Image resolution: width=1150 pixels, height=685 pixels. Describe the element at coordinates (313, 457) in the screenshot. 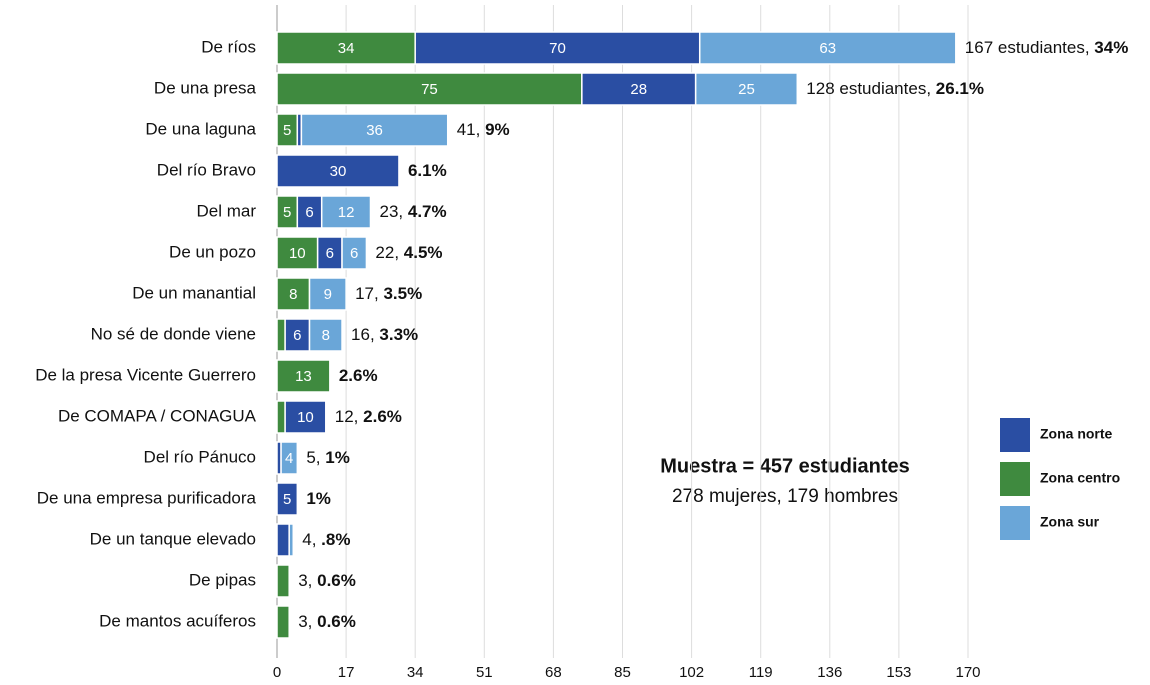

I see `count-label: 5,` at that location.